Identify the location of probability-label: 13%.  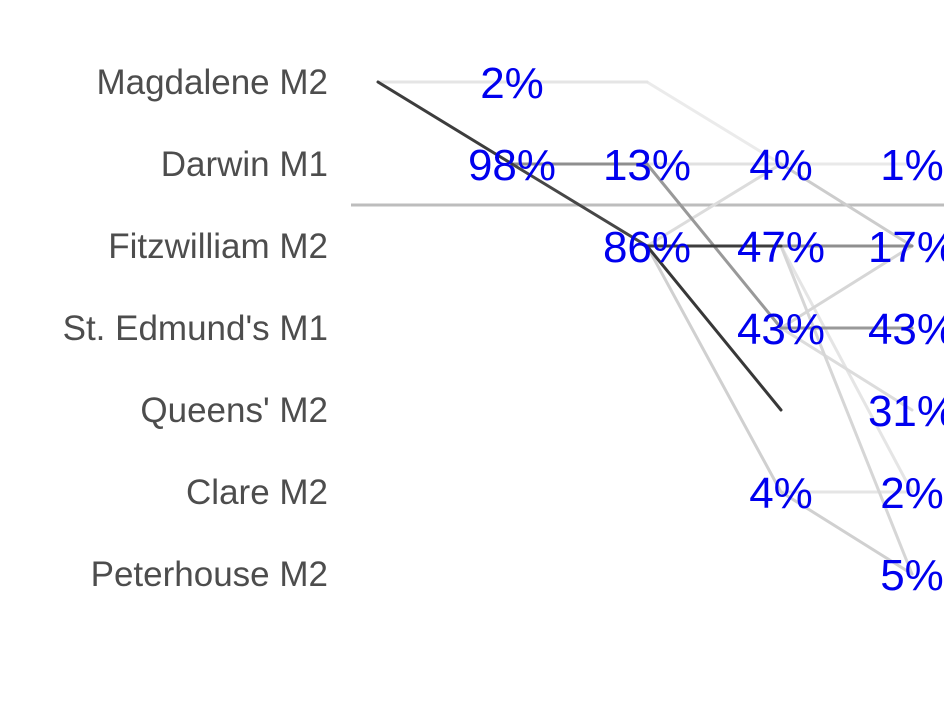
(647, 165).